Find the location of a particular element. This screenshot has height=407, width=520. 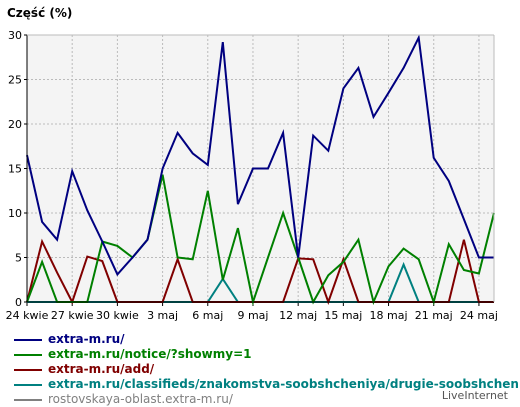

x-tick-label: 15 maj is located at coordinates (343, 315).